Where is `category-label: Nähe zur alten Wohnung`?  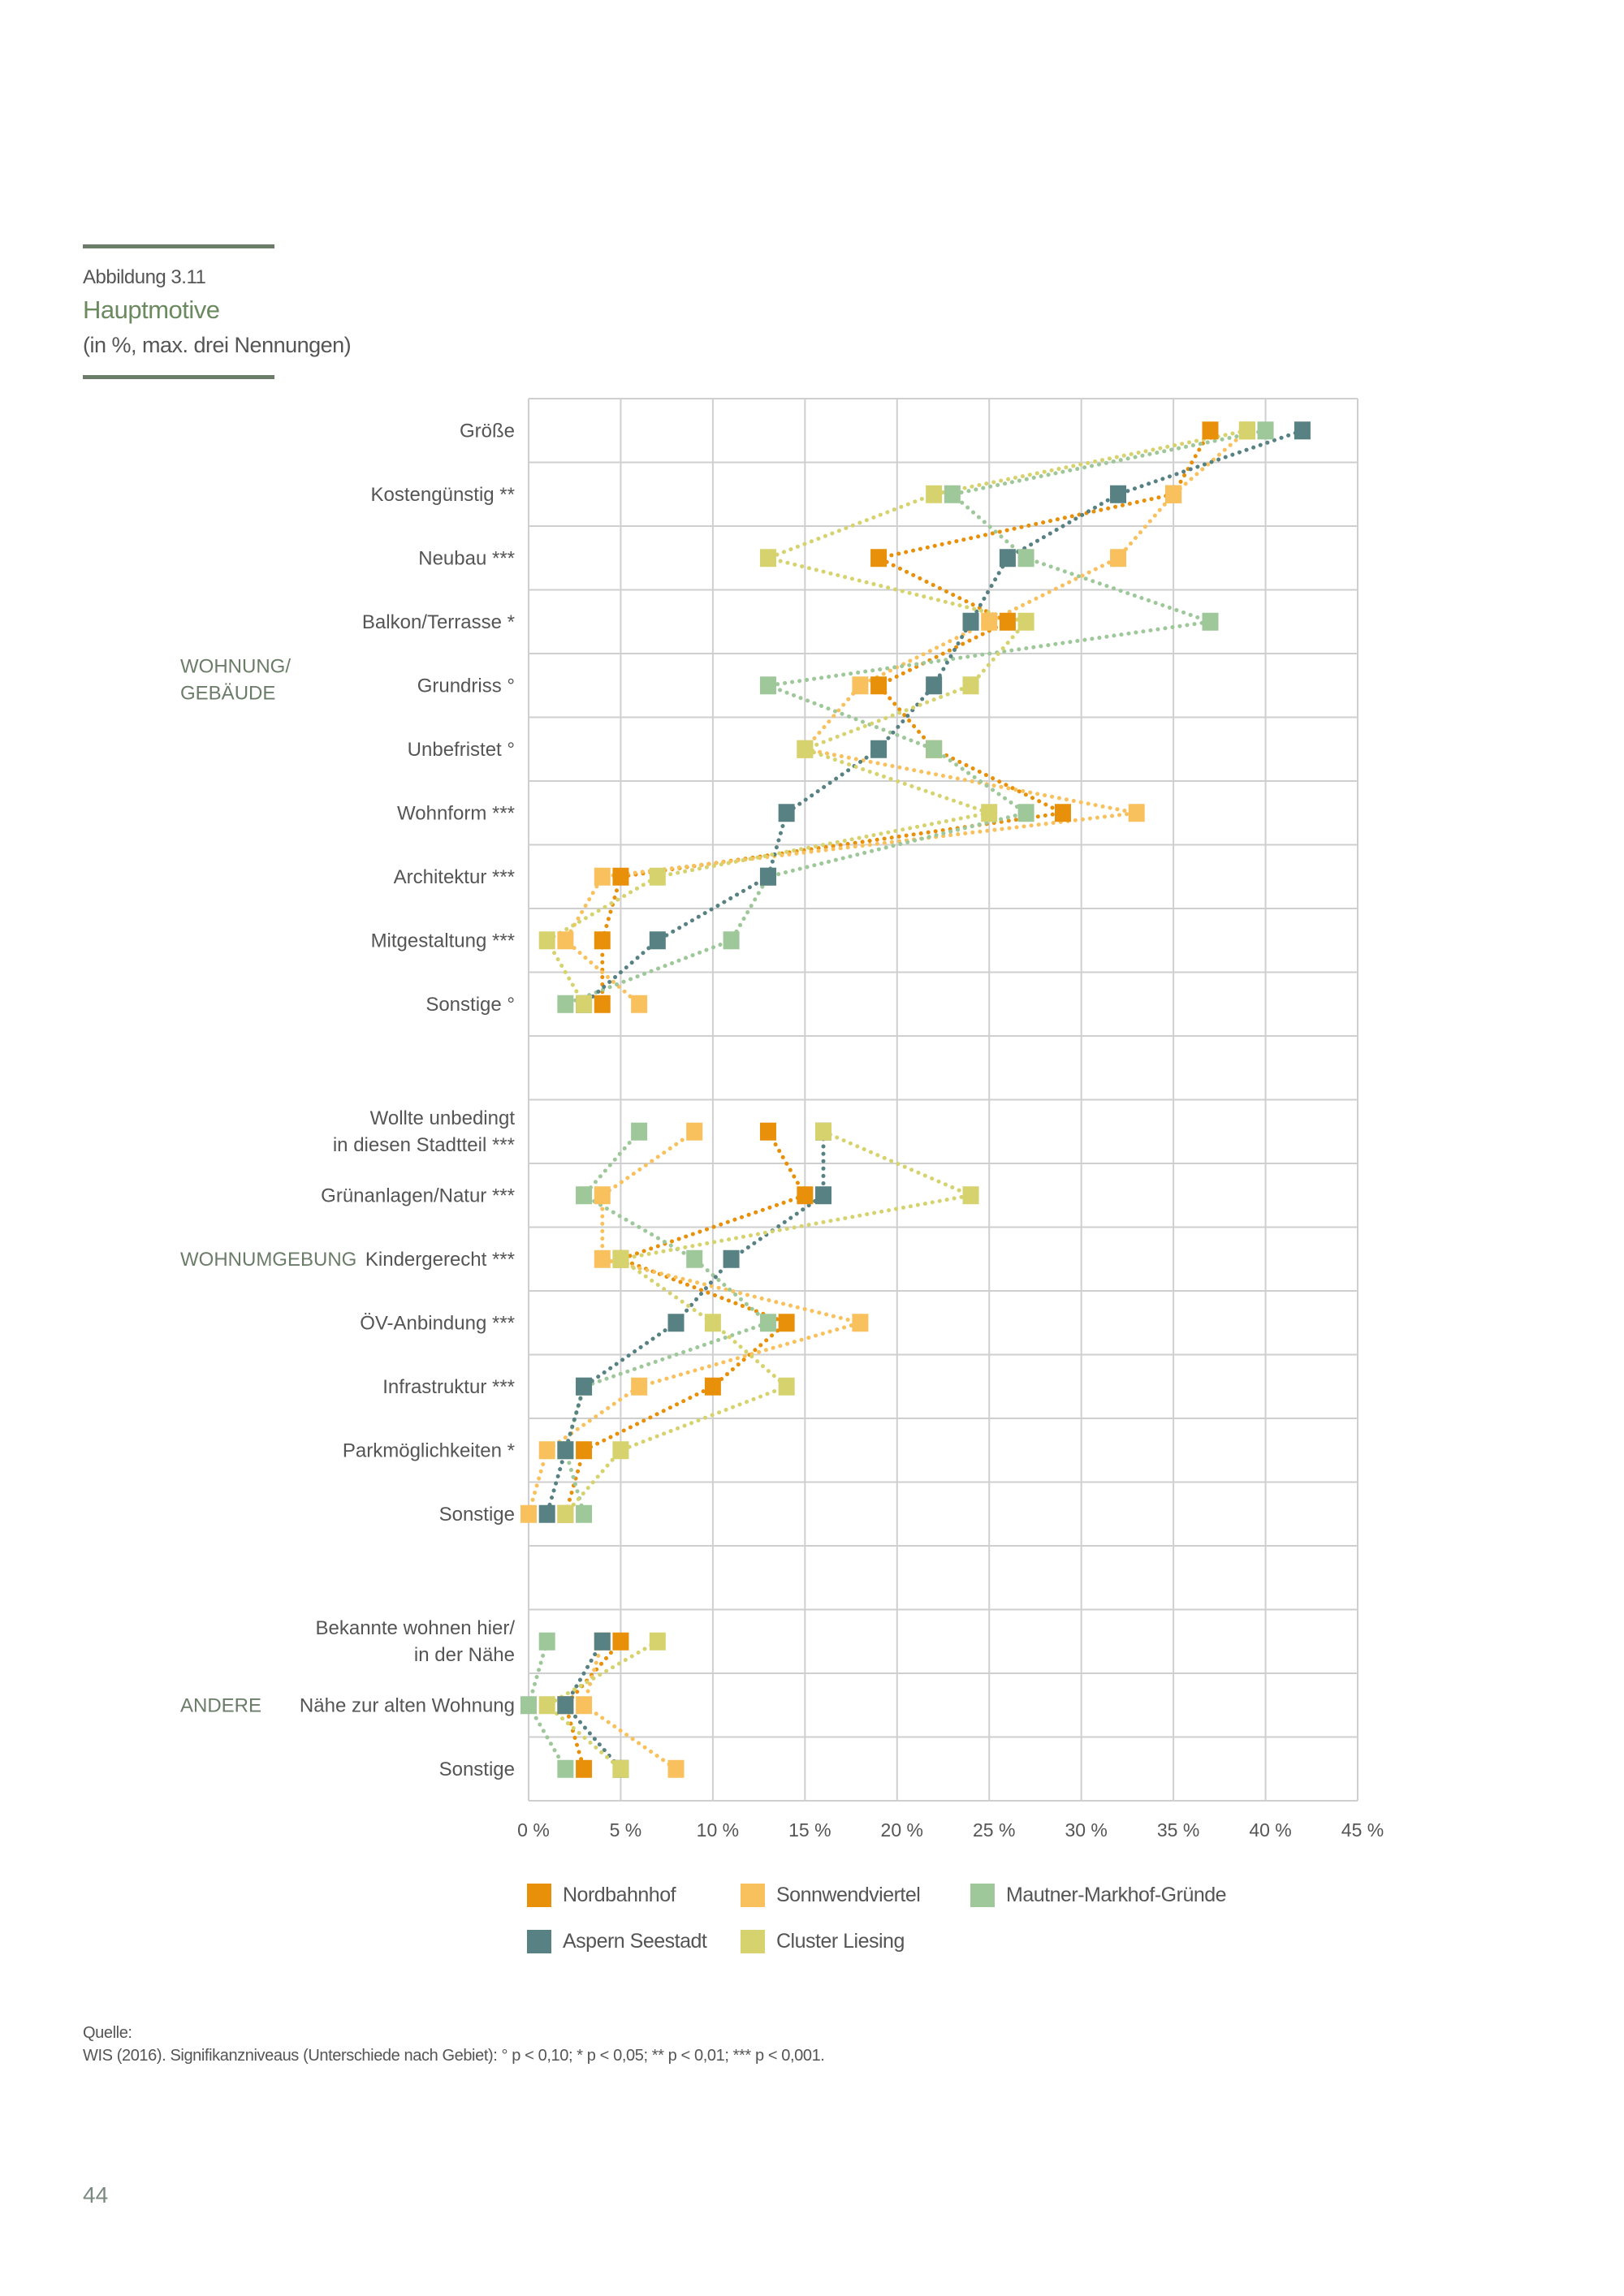
category-label: Nähe zur alten Wohnung is located at coordinates (408, 1705).